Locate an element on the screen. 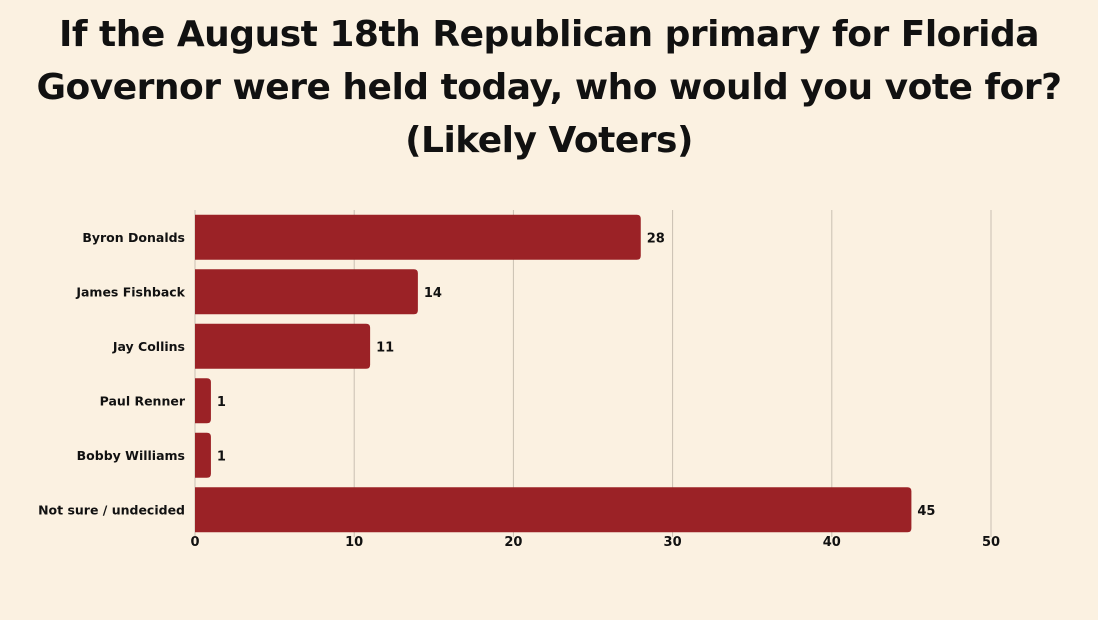 The image size is (1098, 620). value-label: 45 is located at coordinates (926, 511).